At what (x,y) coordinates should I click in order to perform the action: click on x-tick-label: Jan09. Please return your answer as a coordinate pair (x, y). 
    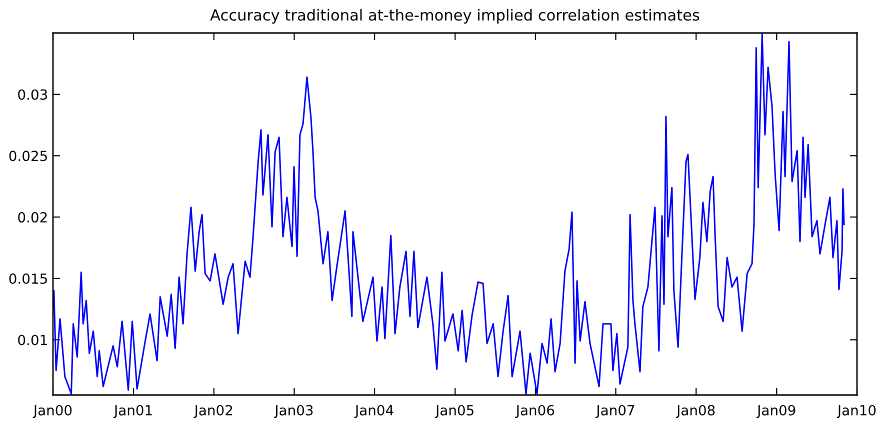
    Looking at the image, I should click on (776, 411).